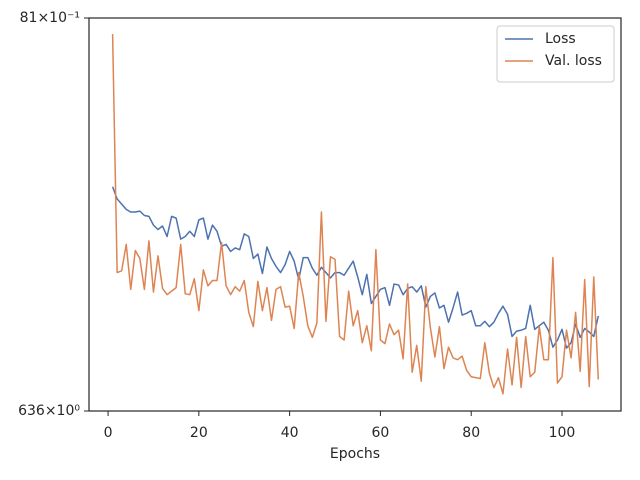  What do you see at coordinates (50, 18) in the screenshot?
I see `y-tick-label: 81×10⁻¹` at bounding box center [50, 18].